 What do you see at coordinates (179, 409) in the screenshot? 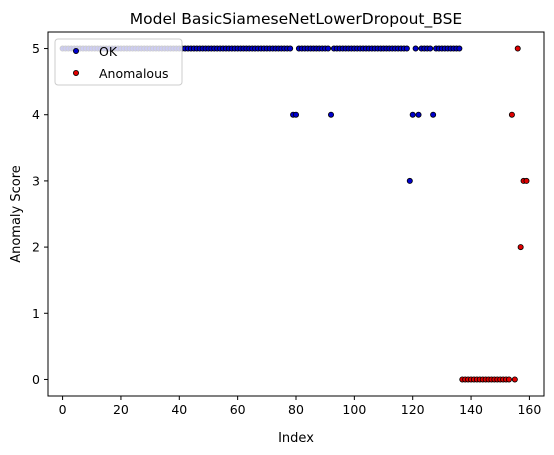
I see `x-tick-label: 40` at bounding box center [179, 409].